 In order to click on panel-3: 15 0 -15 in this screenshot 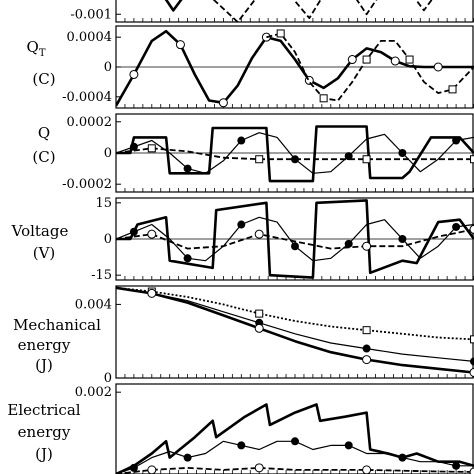, I will do `click(282, 239)`.